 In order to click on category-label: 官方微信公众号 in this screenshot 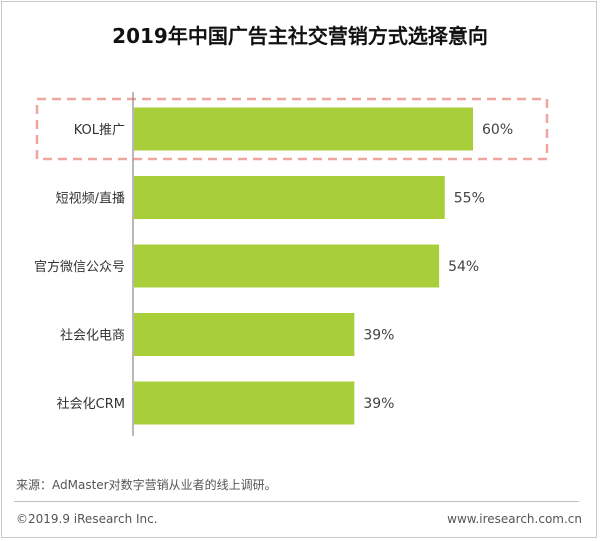, I will do `click(79, 267)`.